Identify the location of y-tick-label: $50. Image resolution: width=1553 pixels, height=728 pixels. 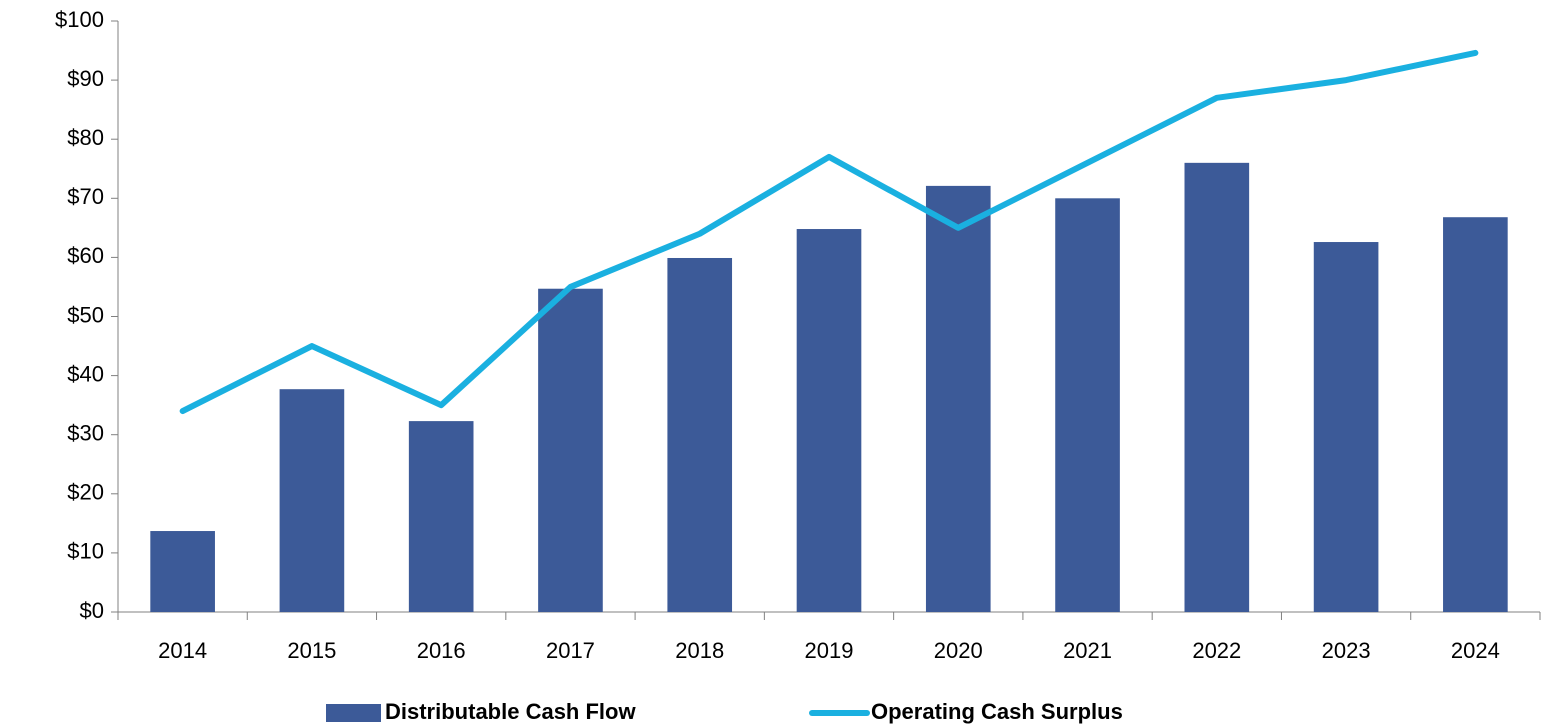
(85, 314).